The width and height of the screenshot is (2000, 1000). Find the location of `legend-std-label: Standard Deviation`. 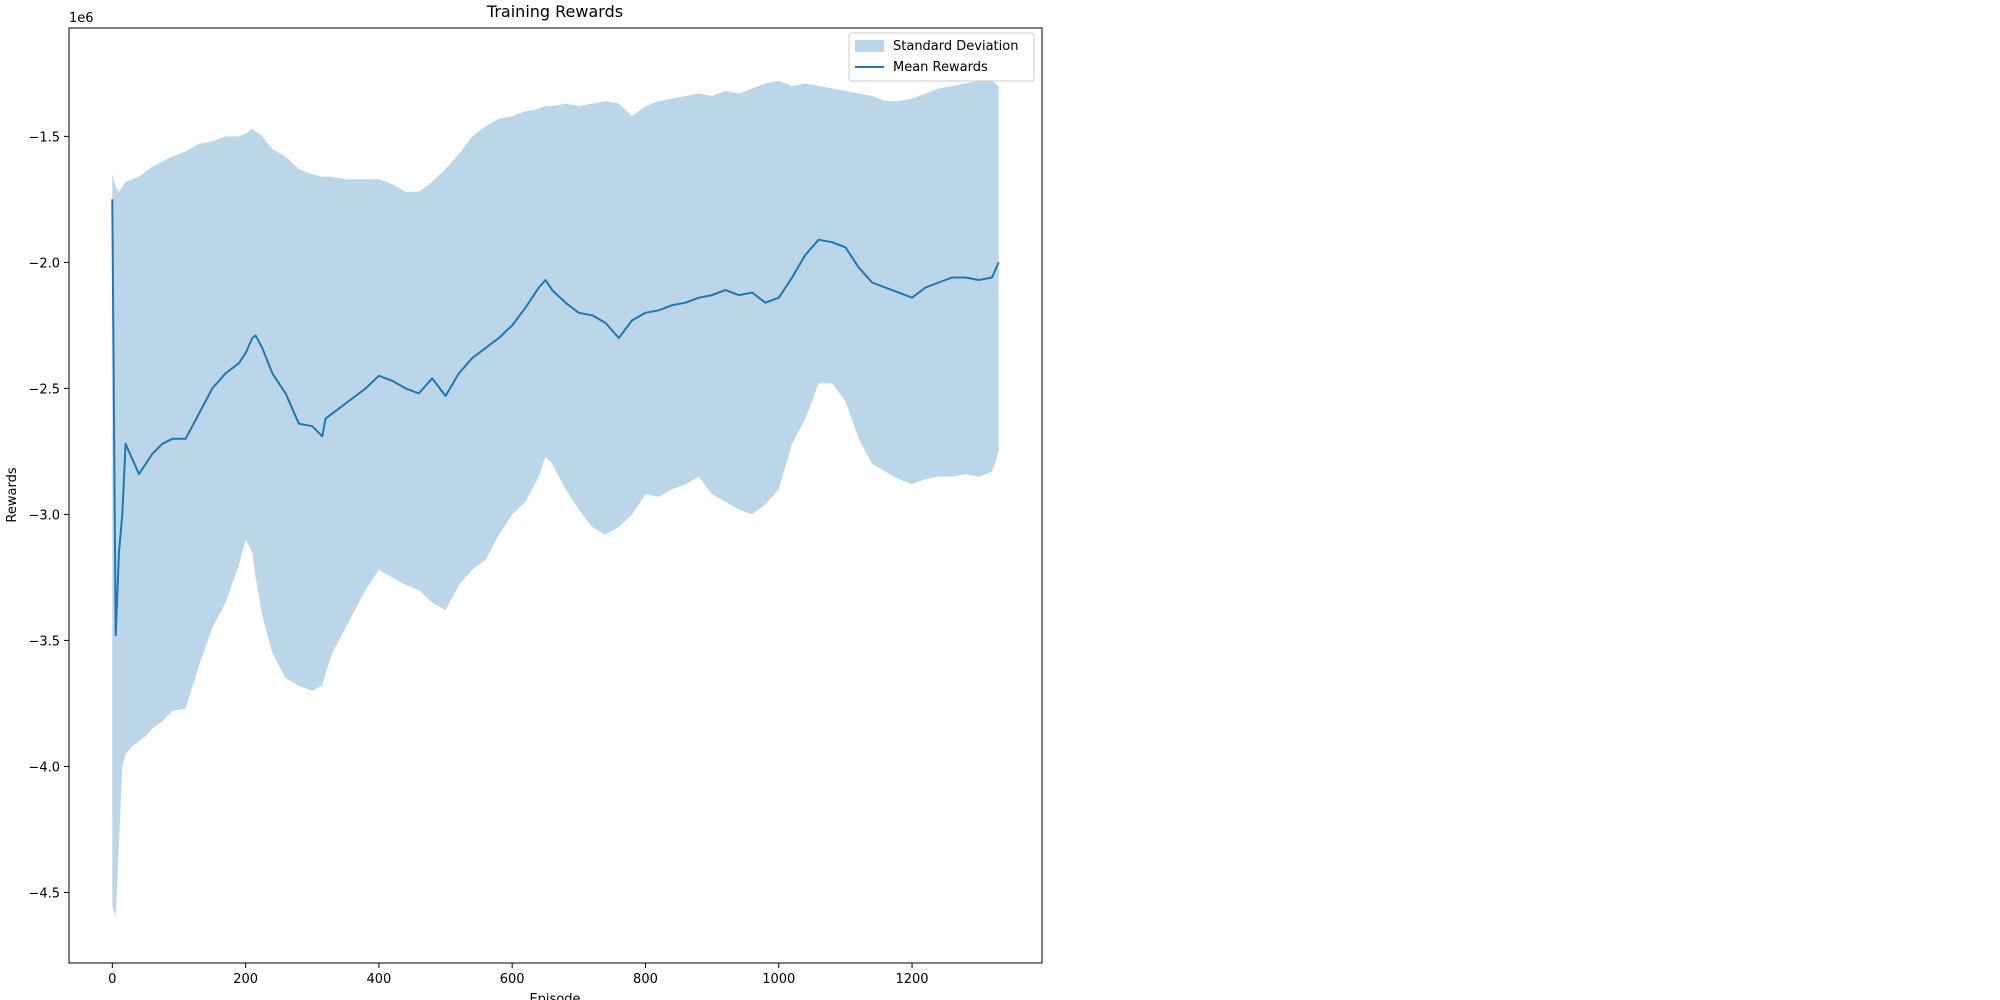

legend-std-label: Standard Deviation is located at coordinates (955, 46).